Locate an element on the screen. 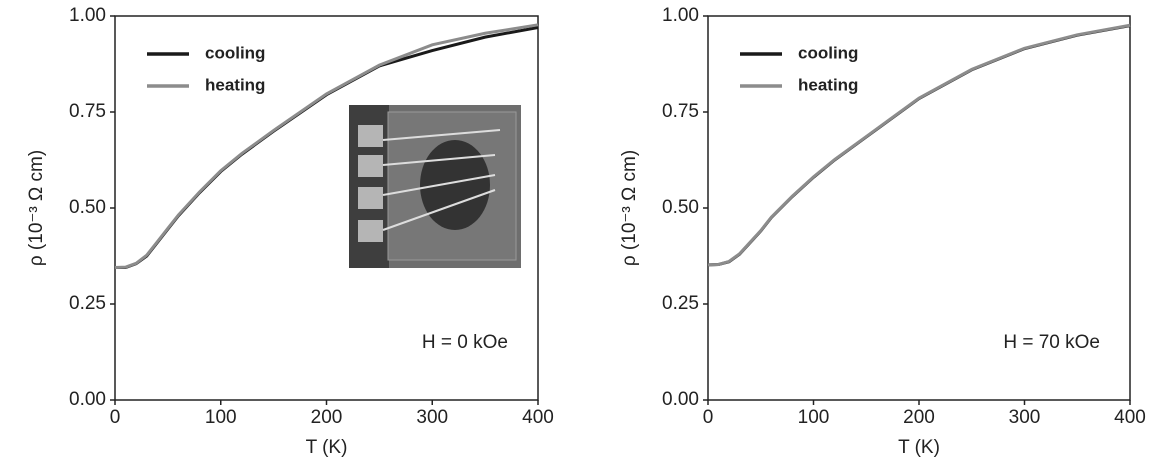 This screenshot has height=468, width=1161. inset-photo is located at coordinates (435, 186).